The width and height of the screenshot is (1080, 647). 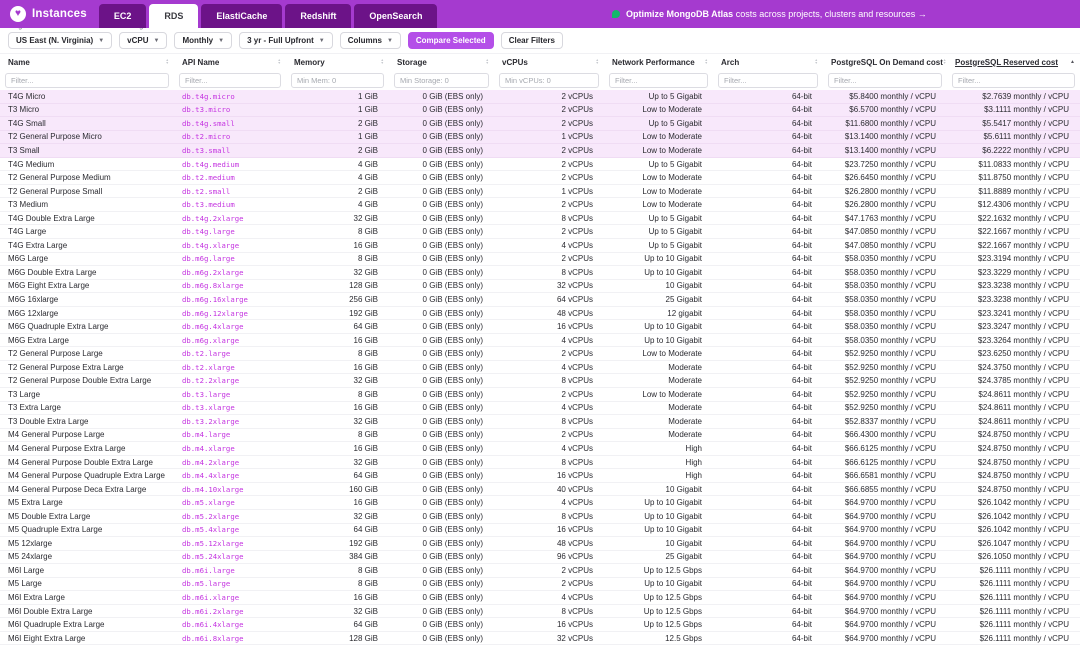 I want to click on filter-input-vcpus, so click(x=549, y=80).